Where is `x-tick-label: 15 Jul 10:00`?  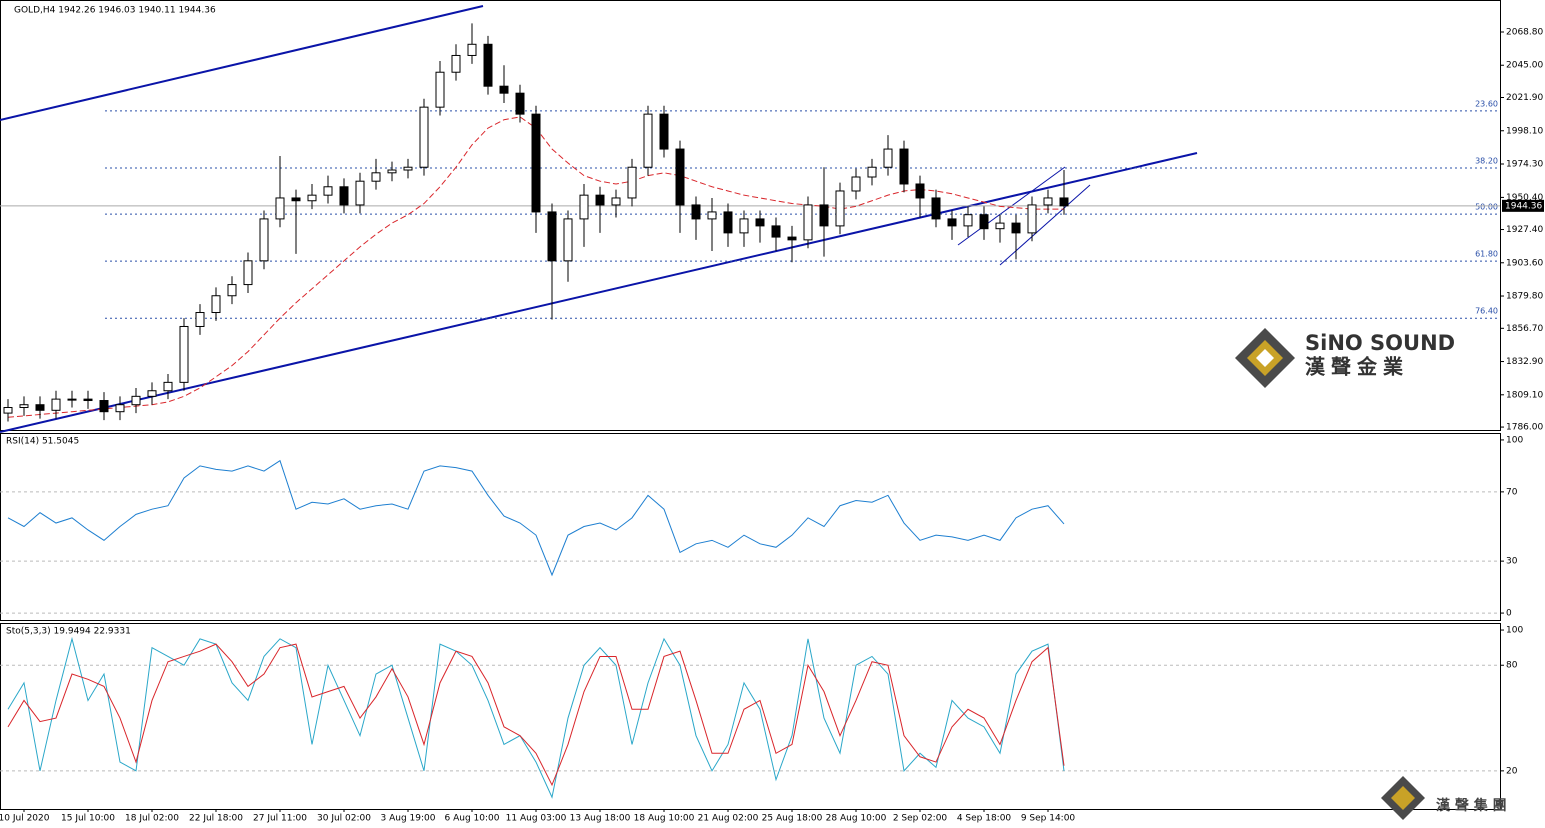
x-tick-label: 15 Jul 10:00 is located at coordinates (88, 819).